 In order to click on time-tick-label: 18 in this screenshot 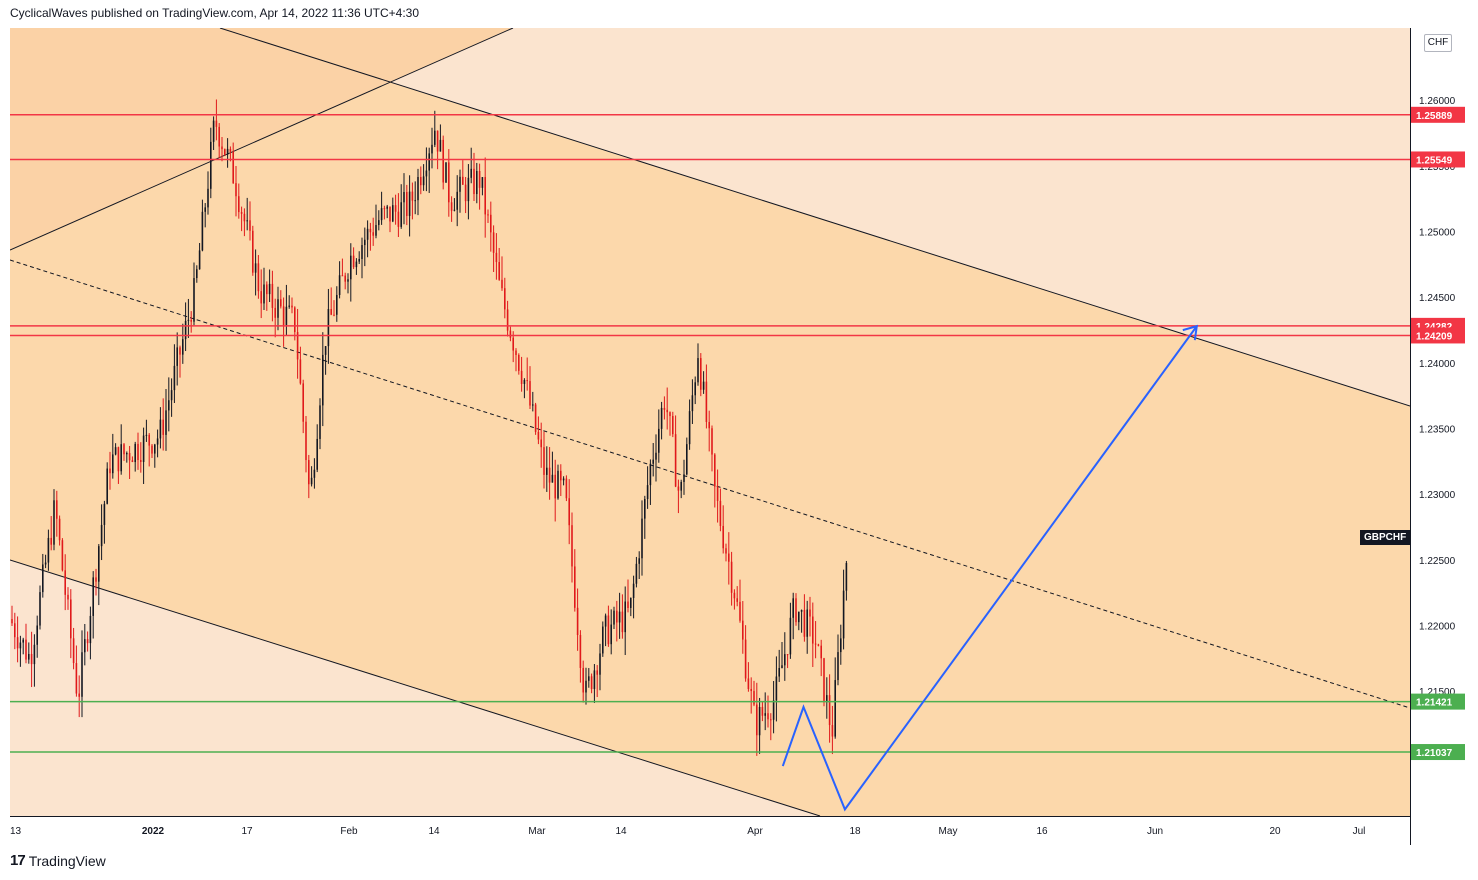, I will do `click(855, 831)`.